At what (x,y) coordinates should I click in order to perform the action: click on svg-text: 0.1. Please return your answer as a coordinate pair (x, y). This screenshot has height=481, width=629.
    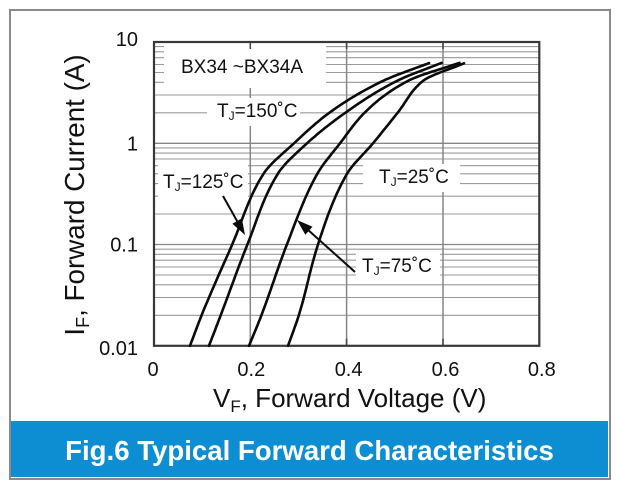
    Looking at the image, I should click on (124, 246).